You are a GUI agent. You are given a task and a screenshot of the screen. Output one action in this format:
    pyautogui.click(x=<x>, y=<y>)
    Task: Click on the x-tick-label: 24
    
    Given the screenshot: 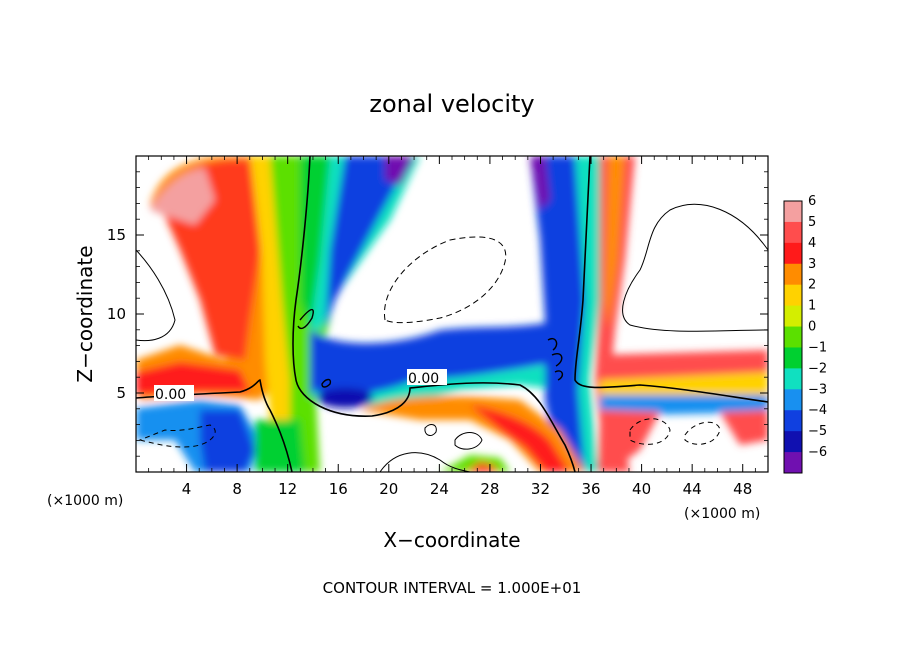 What is the action you would take?
    pyautogui.click(x=439, y=489)
    